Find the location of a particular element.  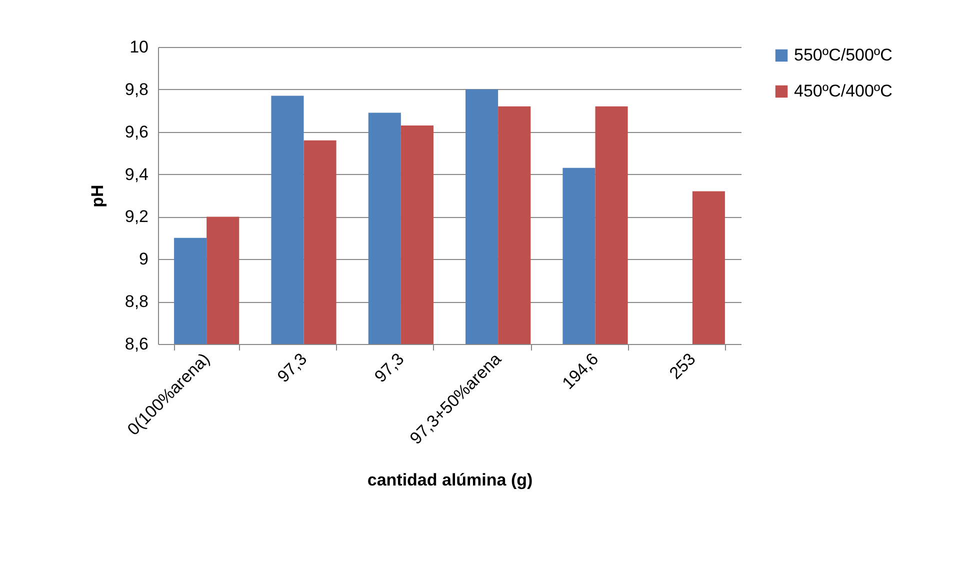

legend-label: 550ºC/500ºC is located at coordinates (843, 55).